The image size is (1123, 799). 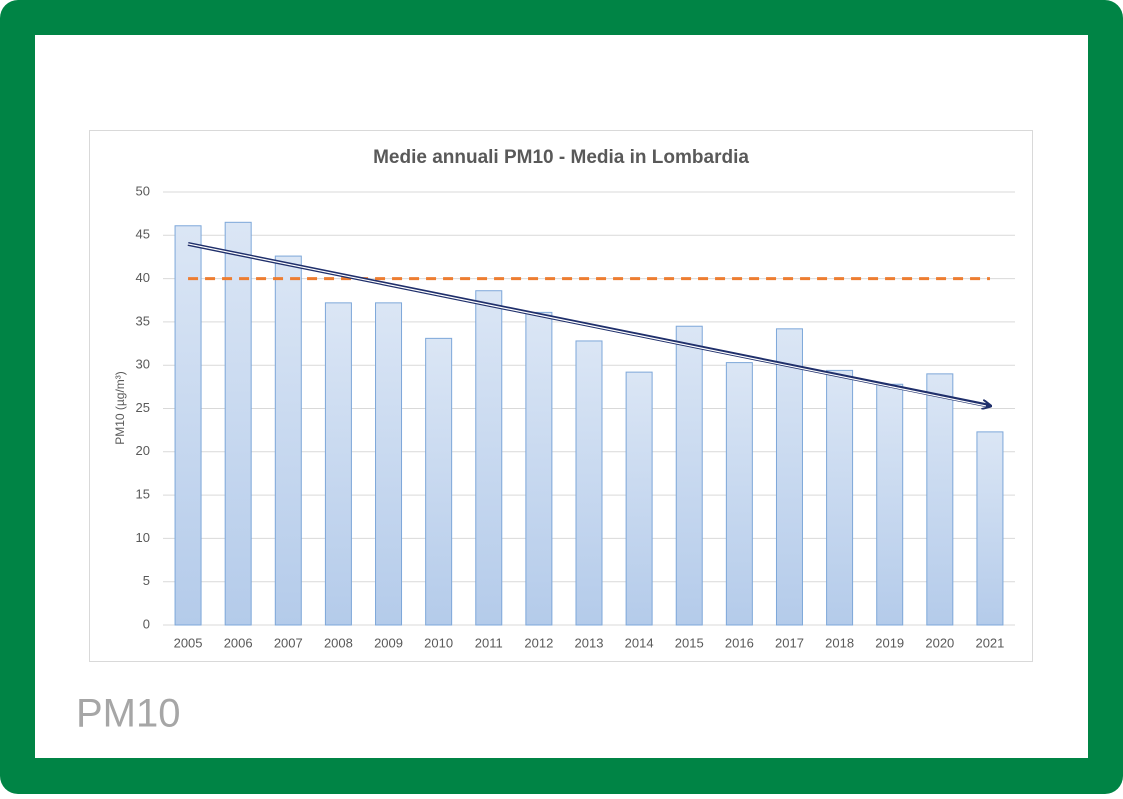 I want to click on x-tick-label: 2008, so click(x=338, y=642).